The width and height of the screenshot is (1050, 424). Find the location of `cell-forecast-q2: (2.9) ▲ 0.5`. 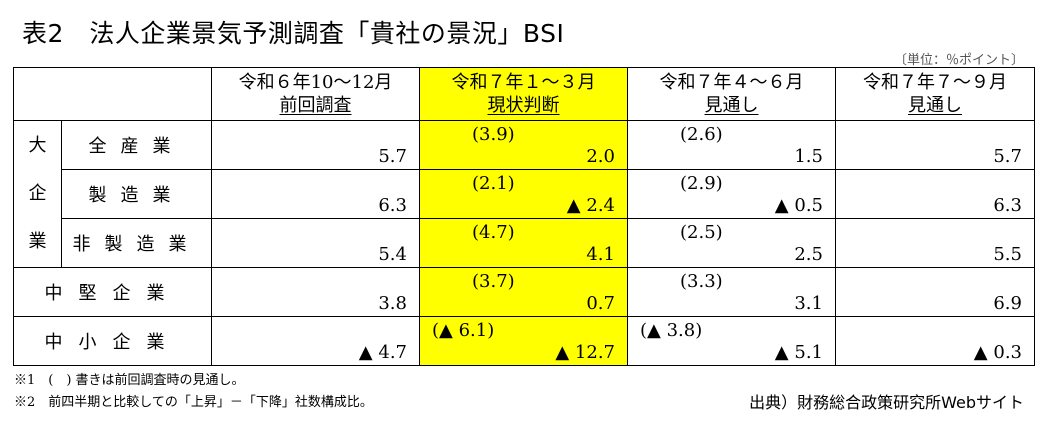

cell-forecast-q2: (2.9) ▲ 0.5 is located at coordinates (731, 194).